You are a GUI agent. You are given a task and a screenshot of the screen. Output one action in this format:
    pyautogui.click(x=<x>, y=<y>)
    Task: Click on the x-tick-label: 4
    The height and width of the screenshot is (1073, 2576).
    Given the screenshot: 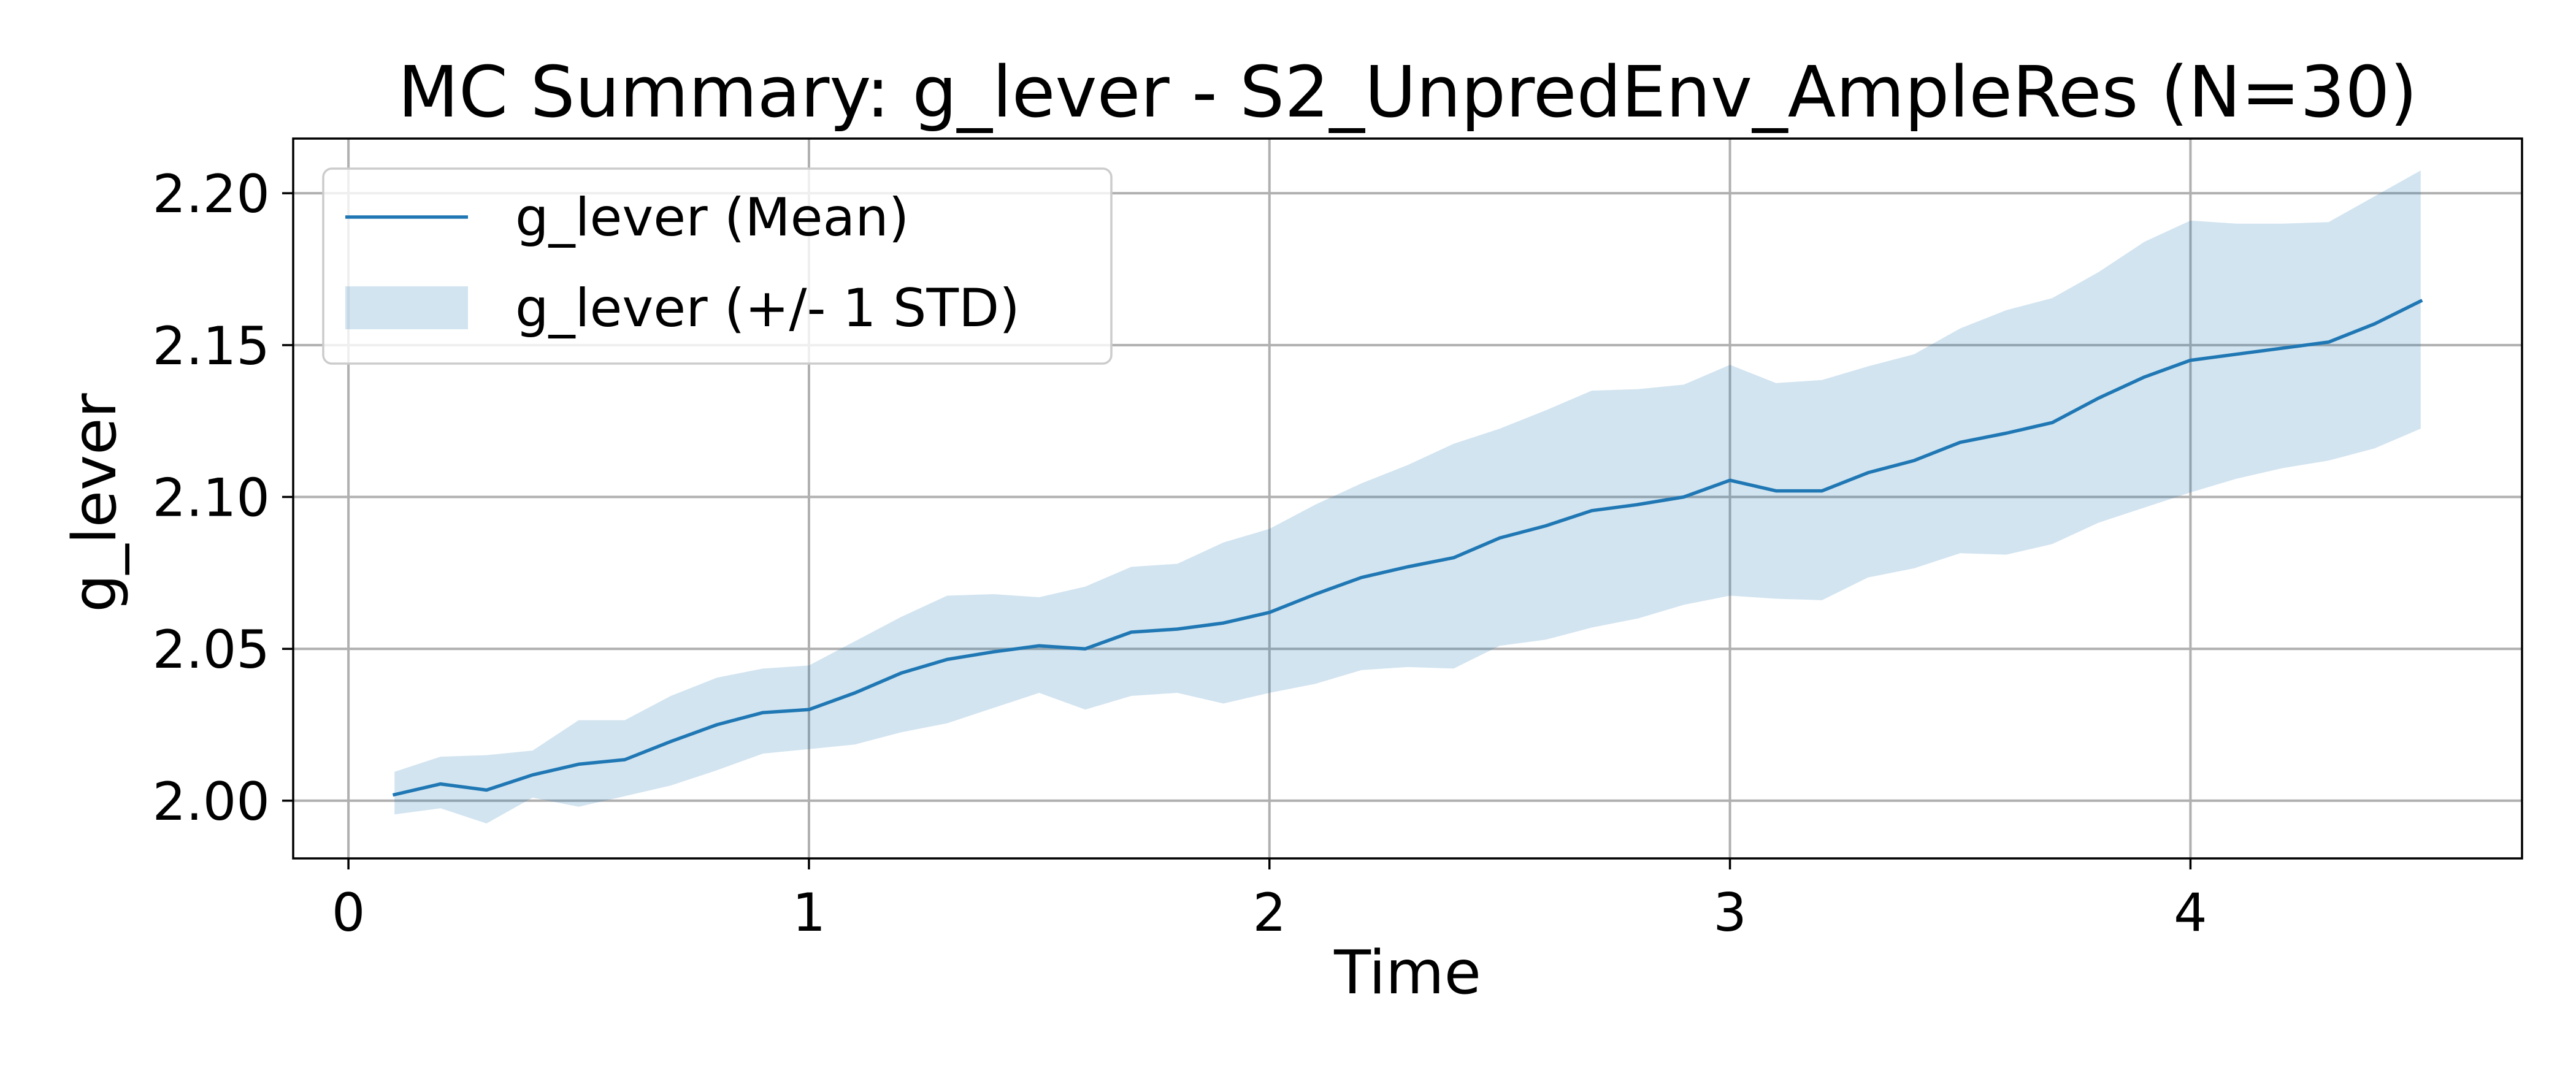 What is the action you would take?
    pyautogui.click(x=2190, y=913)
    